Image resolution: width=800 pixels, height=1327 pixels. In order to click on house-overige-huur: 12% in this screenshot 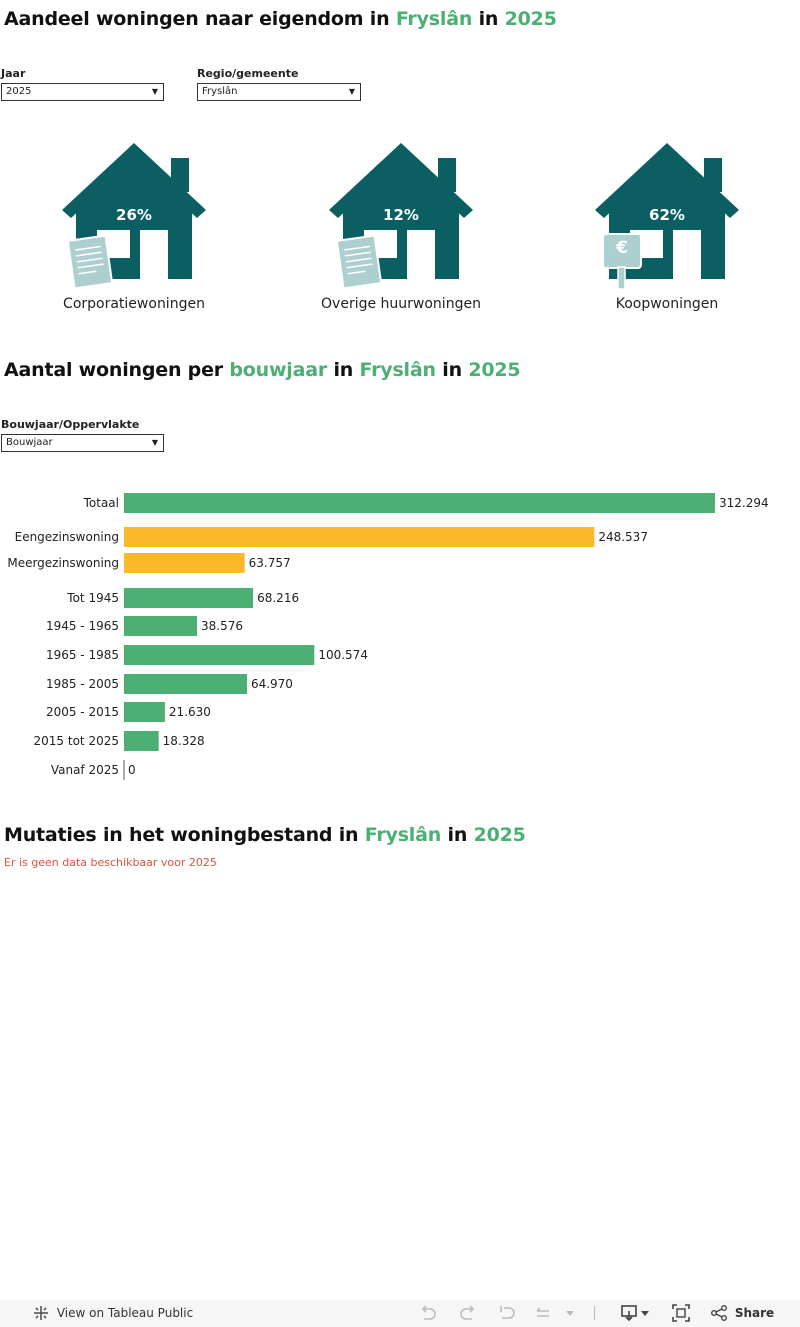, I will do `click(401, 214)`.